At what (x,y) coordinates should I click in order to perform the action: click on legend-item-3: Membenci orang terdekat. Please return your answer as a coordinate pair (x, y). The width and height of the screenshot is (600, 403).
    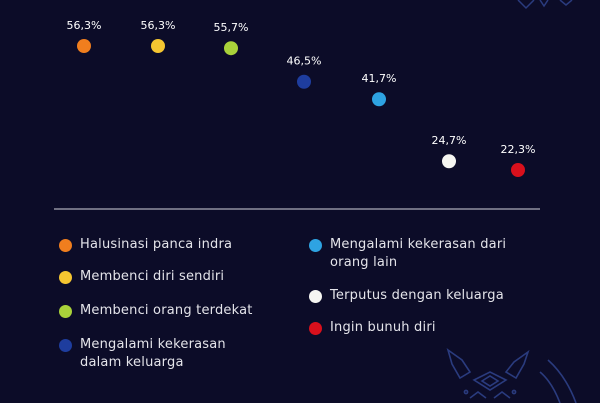
    Looking at the image, I should click on (156, 311).